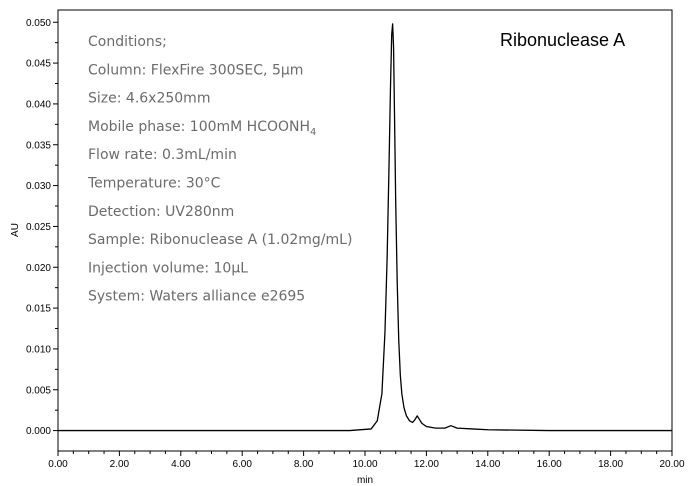 Image resolution: width=688 pixels, height=486 pixels. Describe the element at coordinates (38, 268) in the screenshot. I see `y-tick-label: 0.020` at that location.